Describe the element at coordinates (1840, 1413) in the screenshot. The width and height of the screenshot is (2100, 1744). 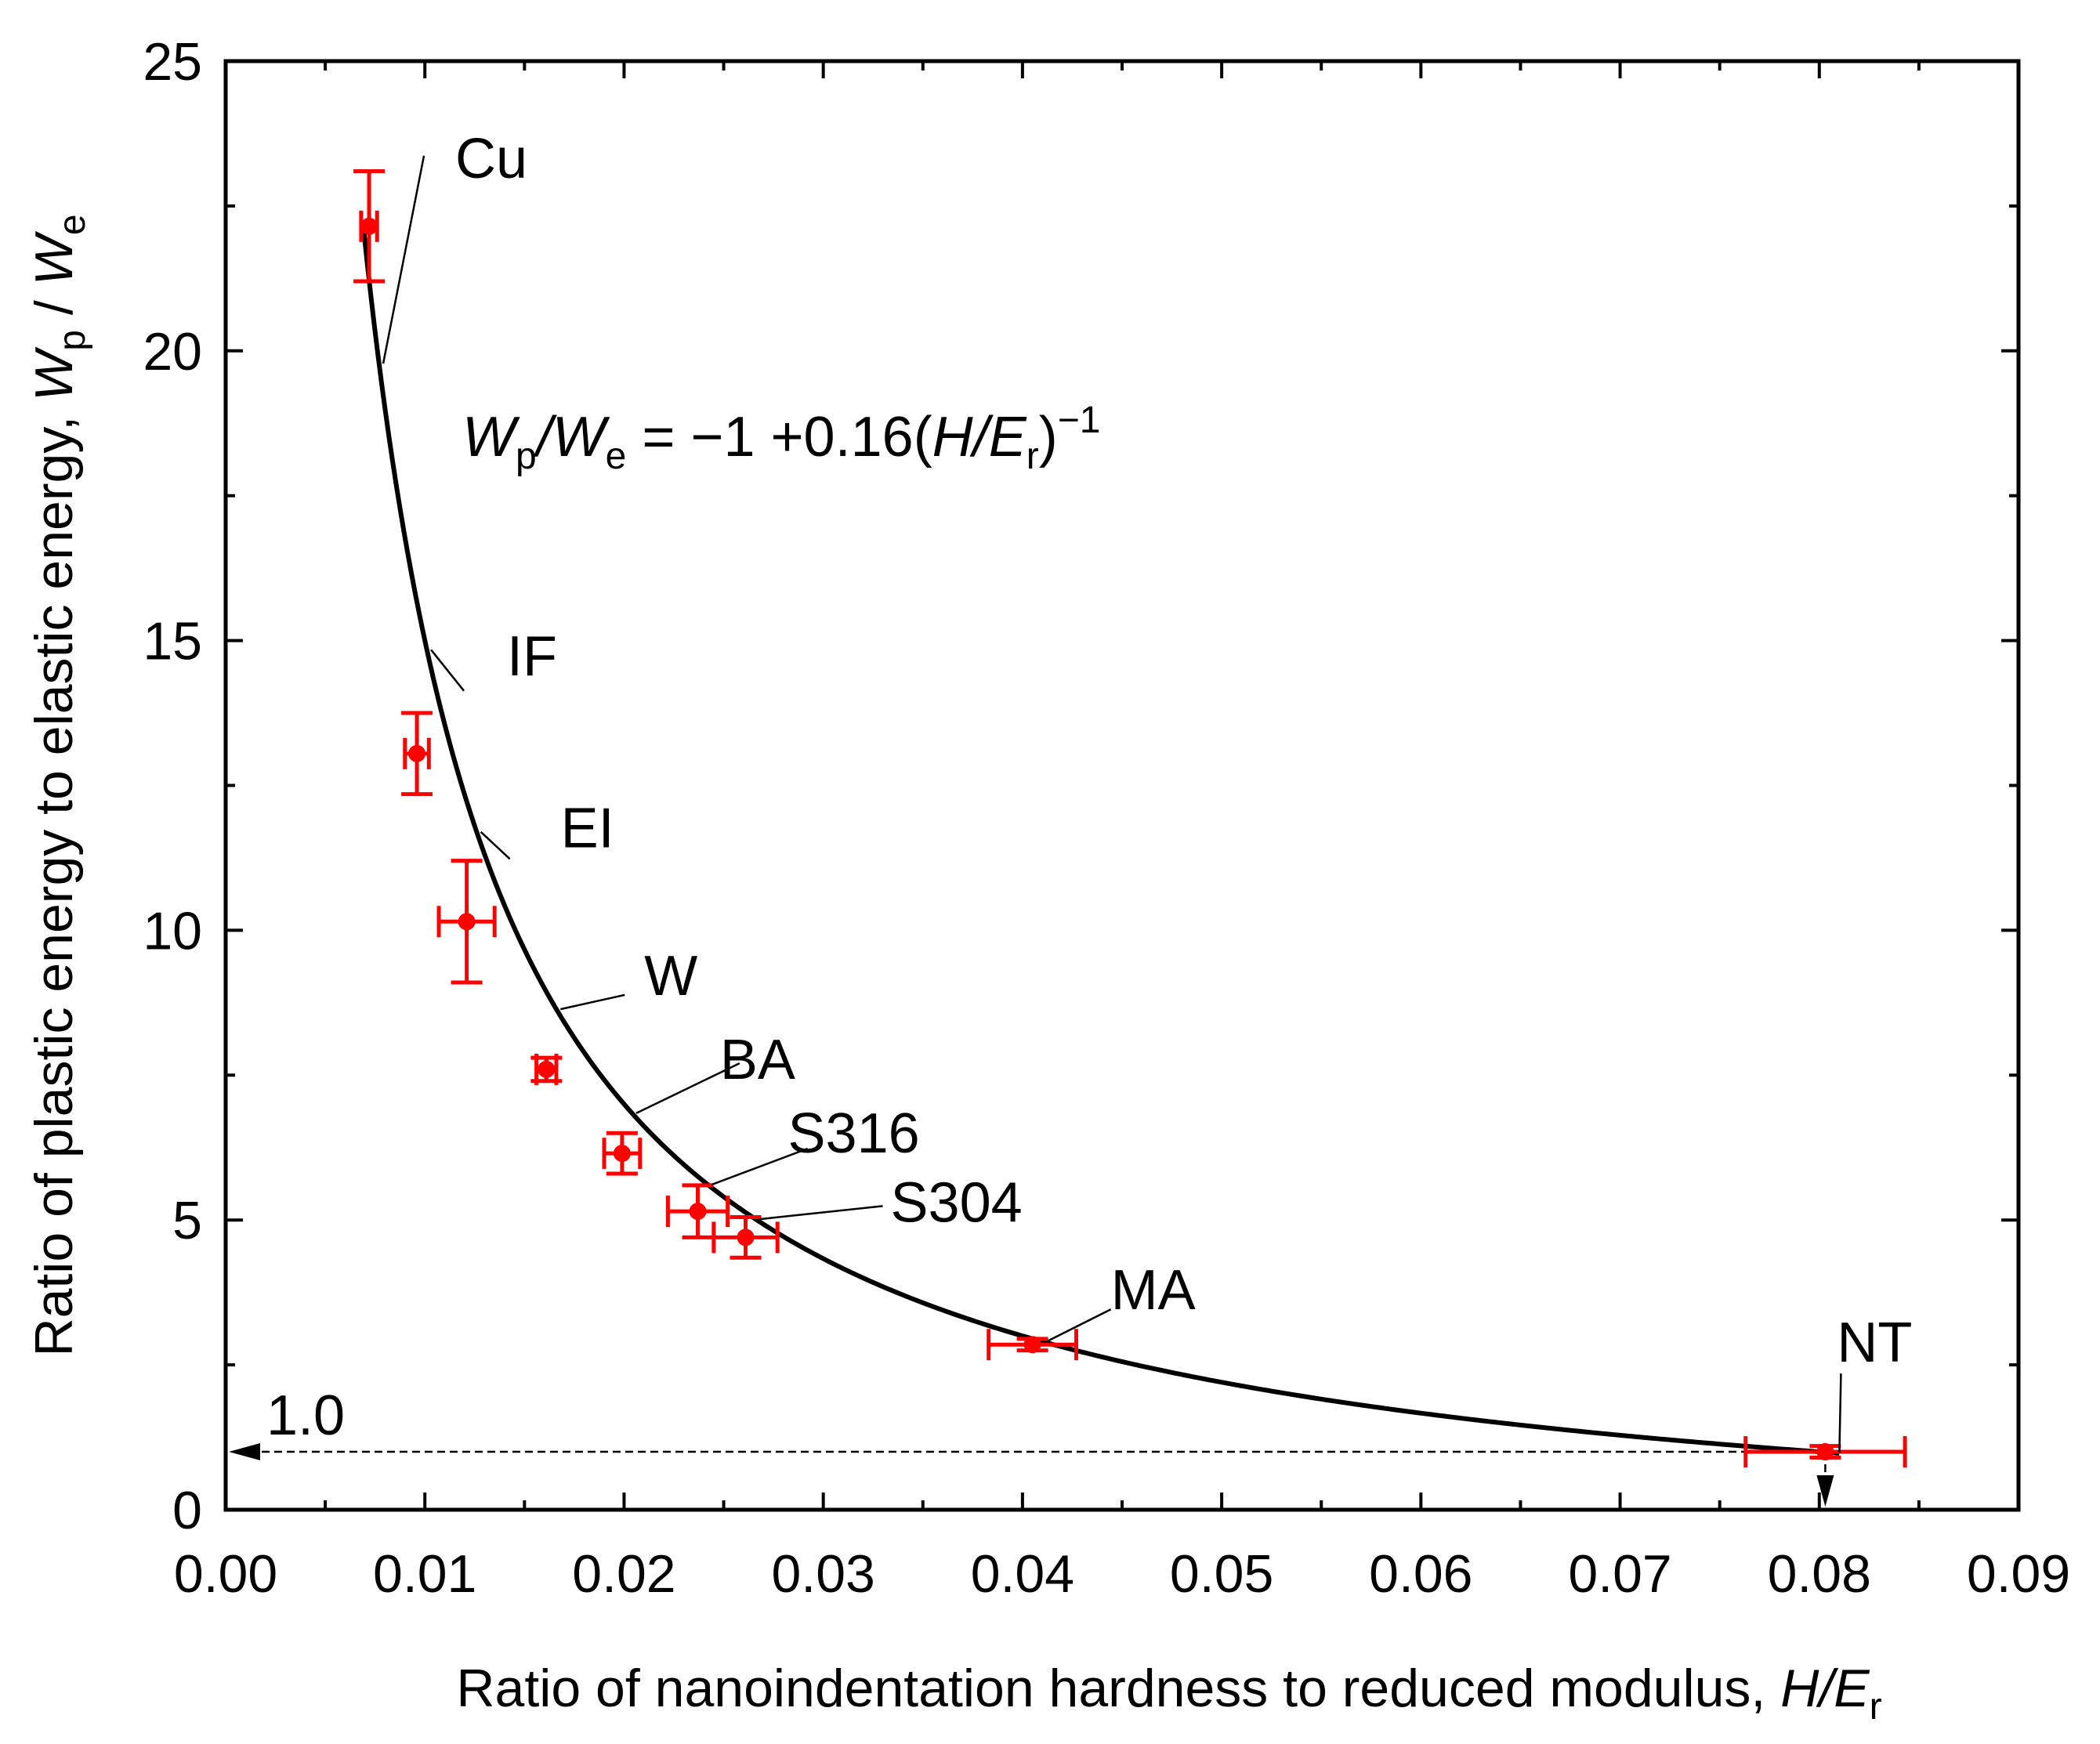
I see `leader-line-nt` at that location.